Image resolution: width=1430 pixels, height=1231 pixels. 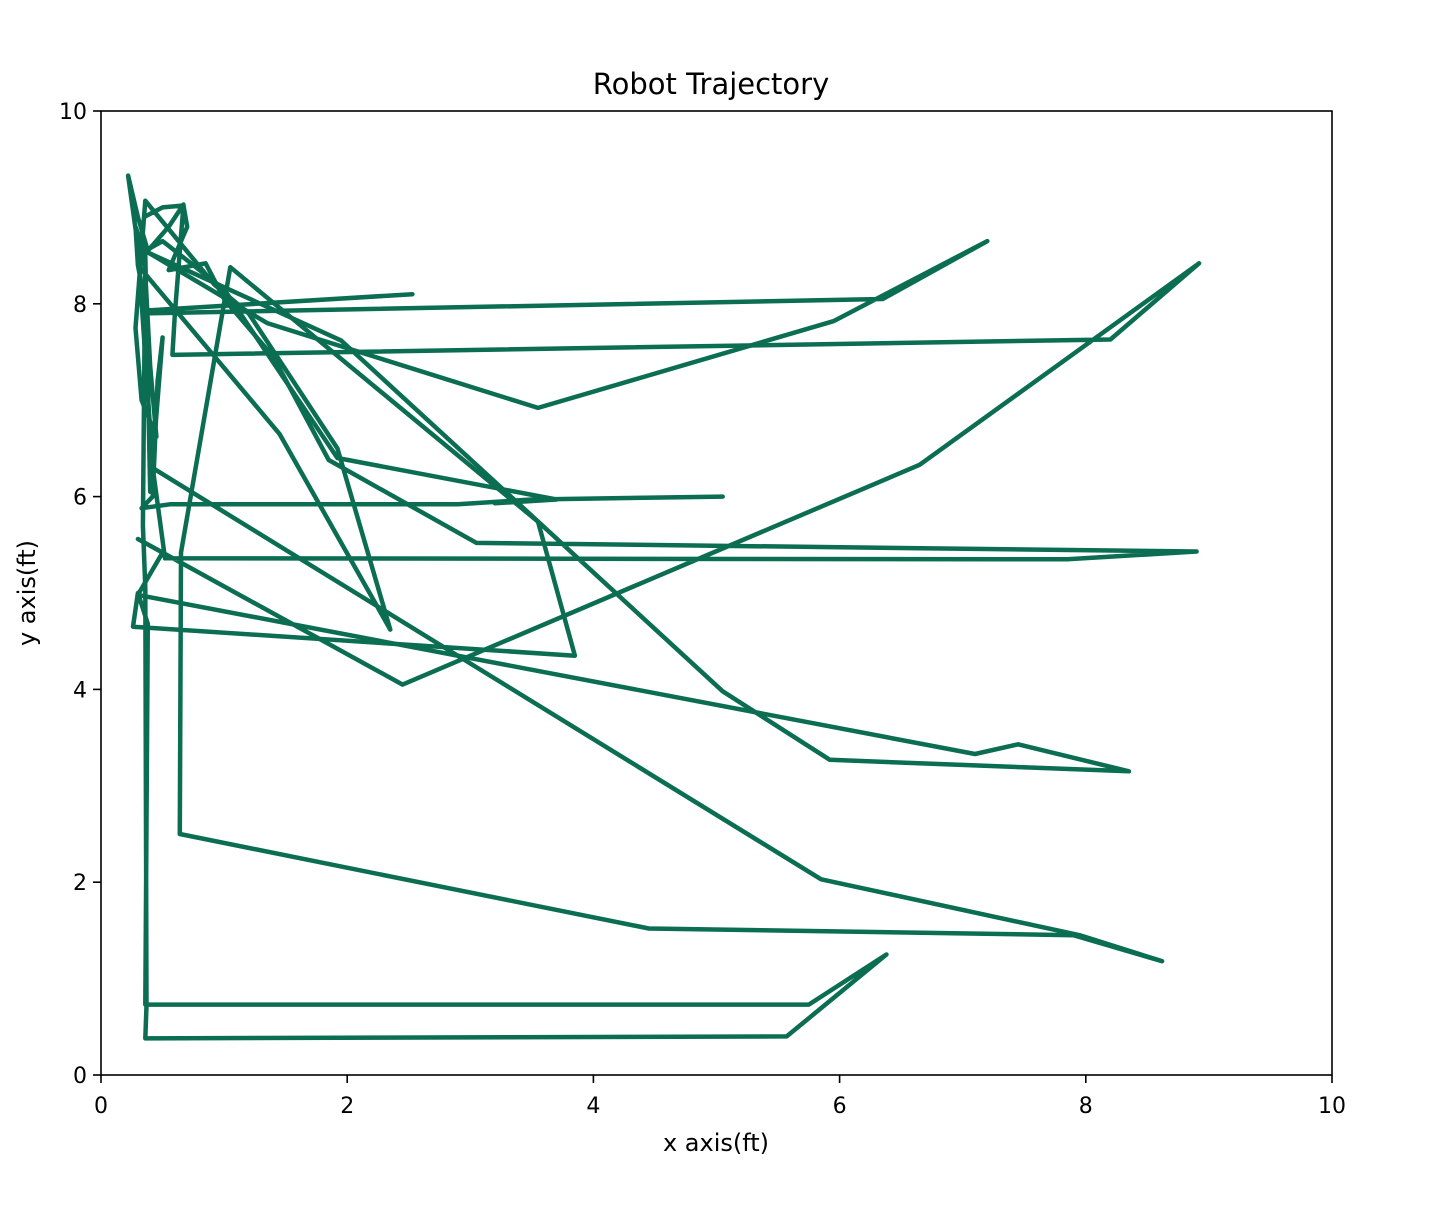 What do you see at coordinates (101, 1106) in the screenshot?
I see `x-tick-label: 0` at bounding box center [101, 1106].